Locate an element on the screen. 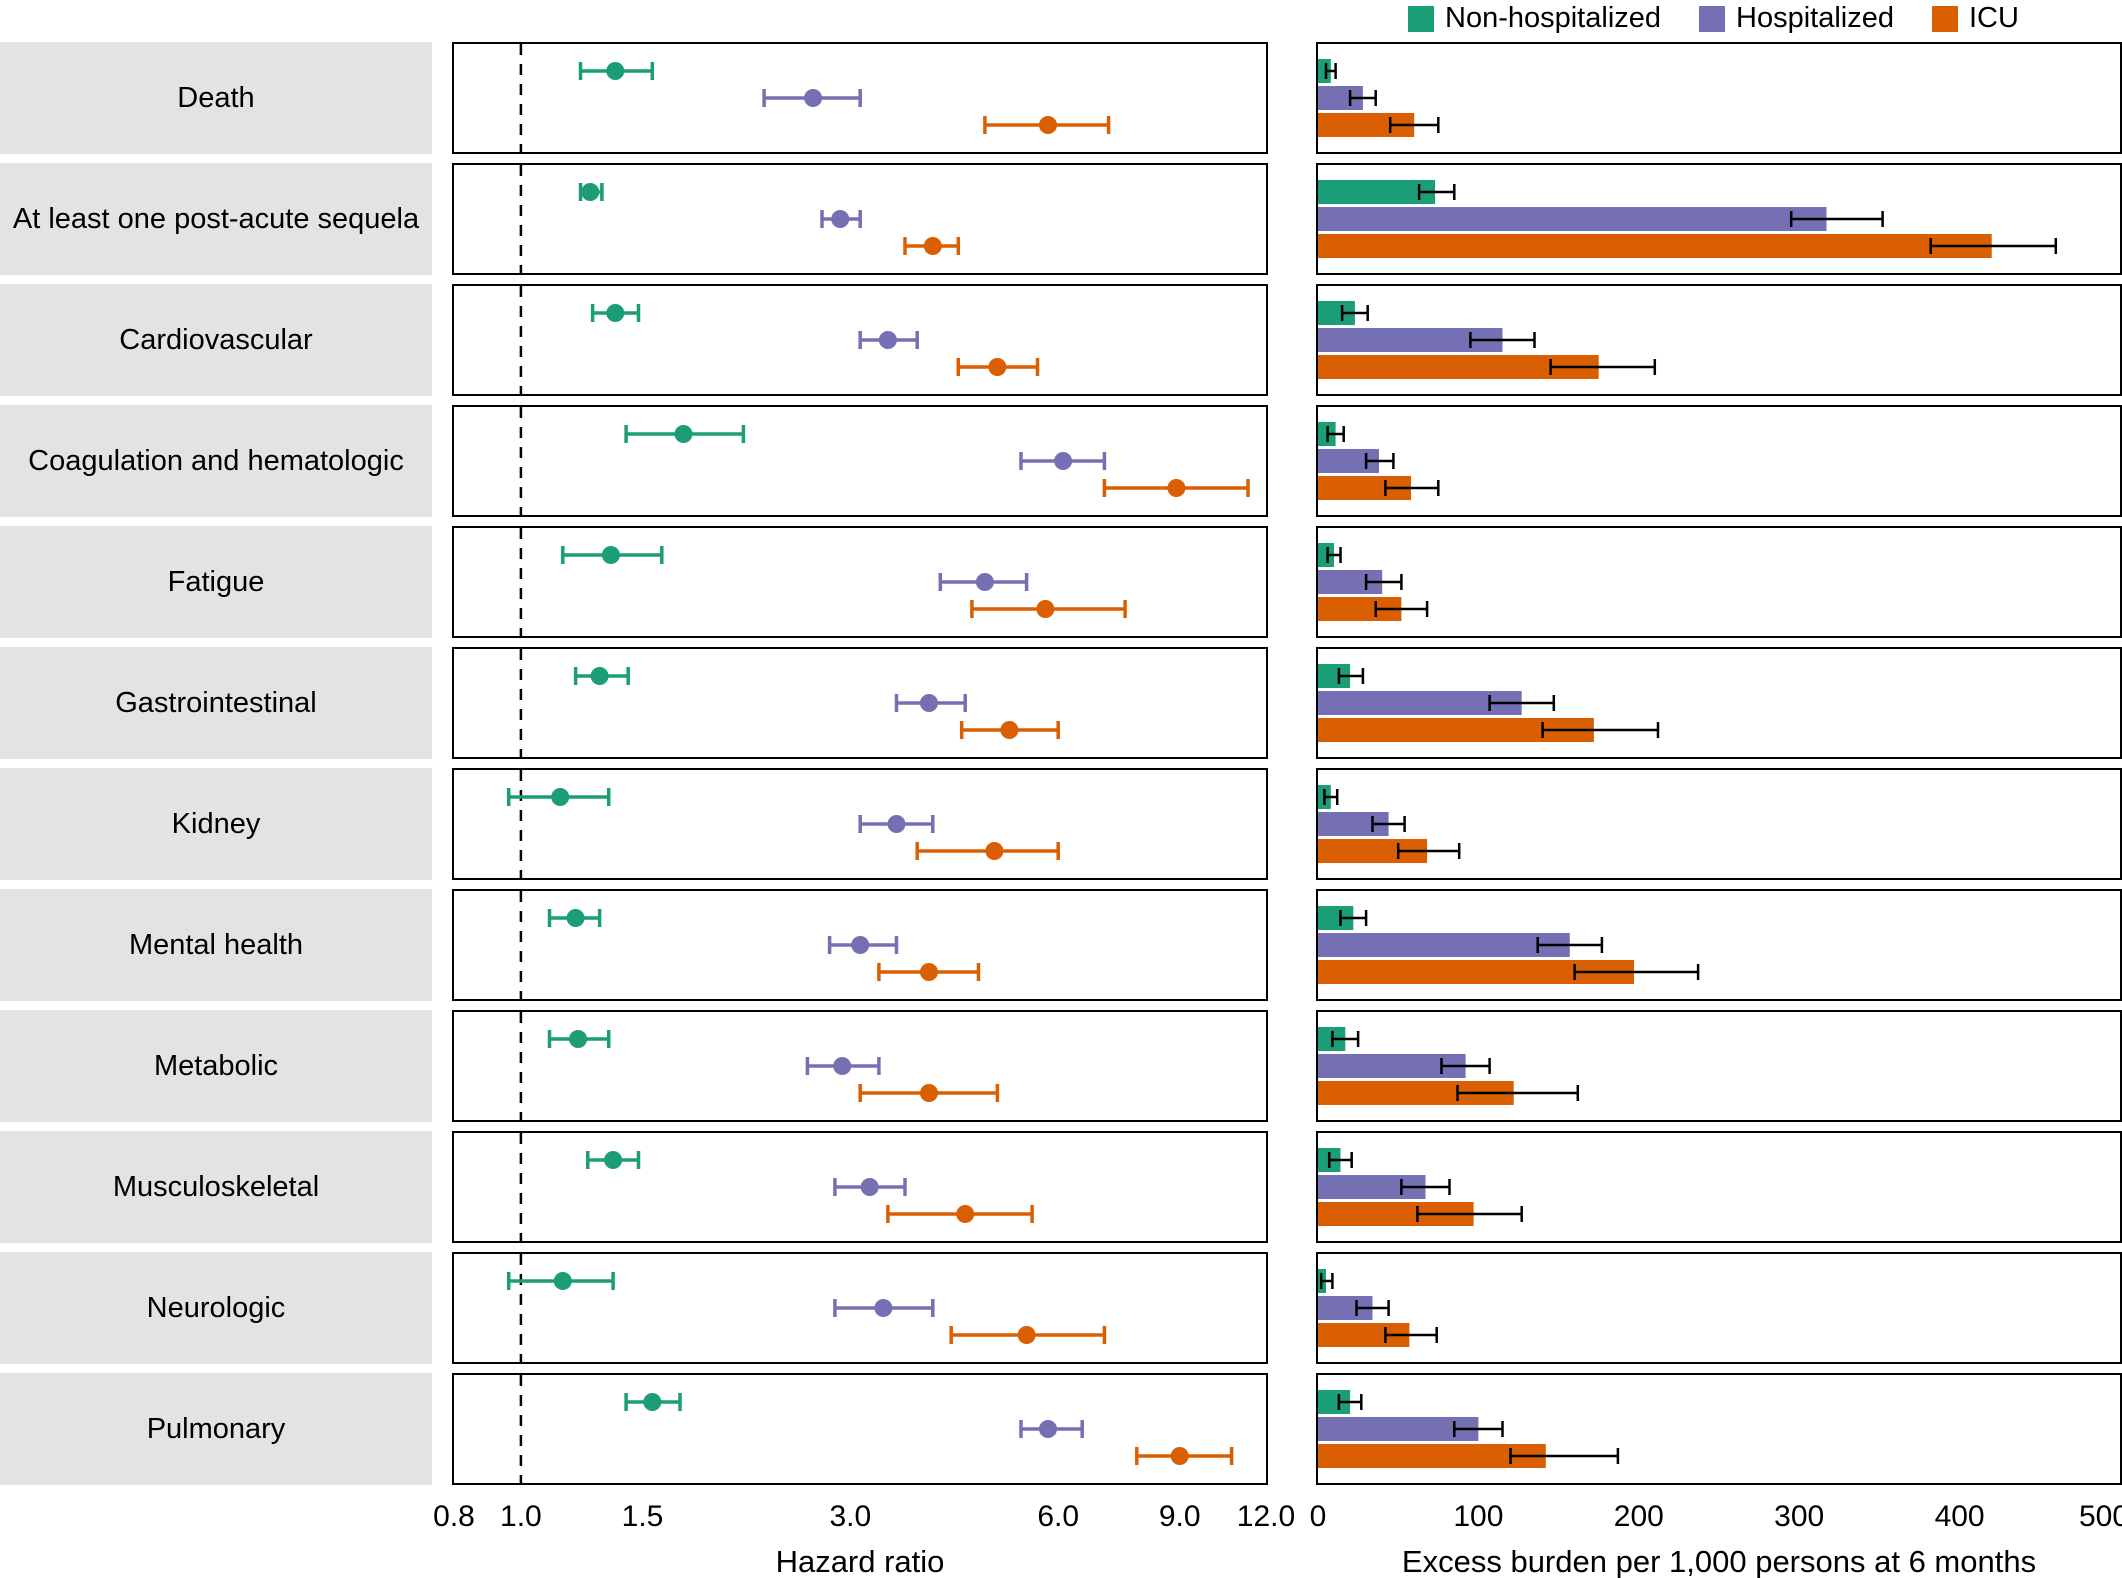 Image resolution: width=2122 pixels, height=1578 pixels. category-row: Metabolic is located at coordinates (1061, 1066).